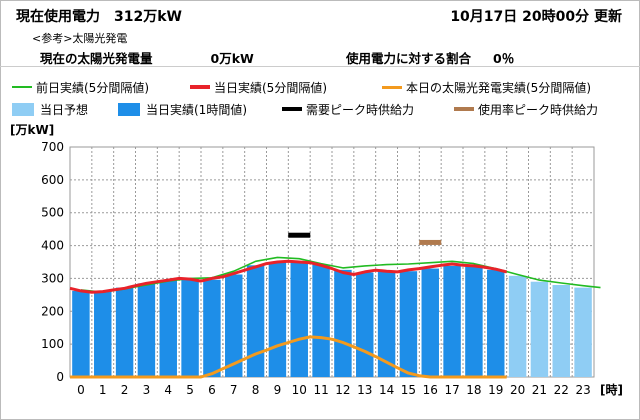 Image resolution: width=640 pixels, height=420 pixels. I want to click on x-tick-label: 21, so click(539, 390).